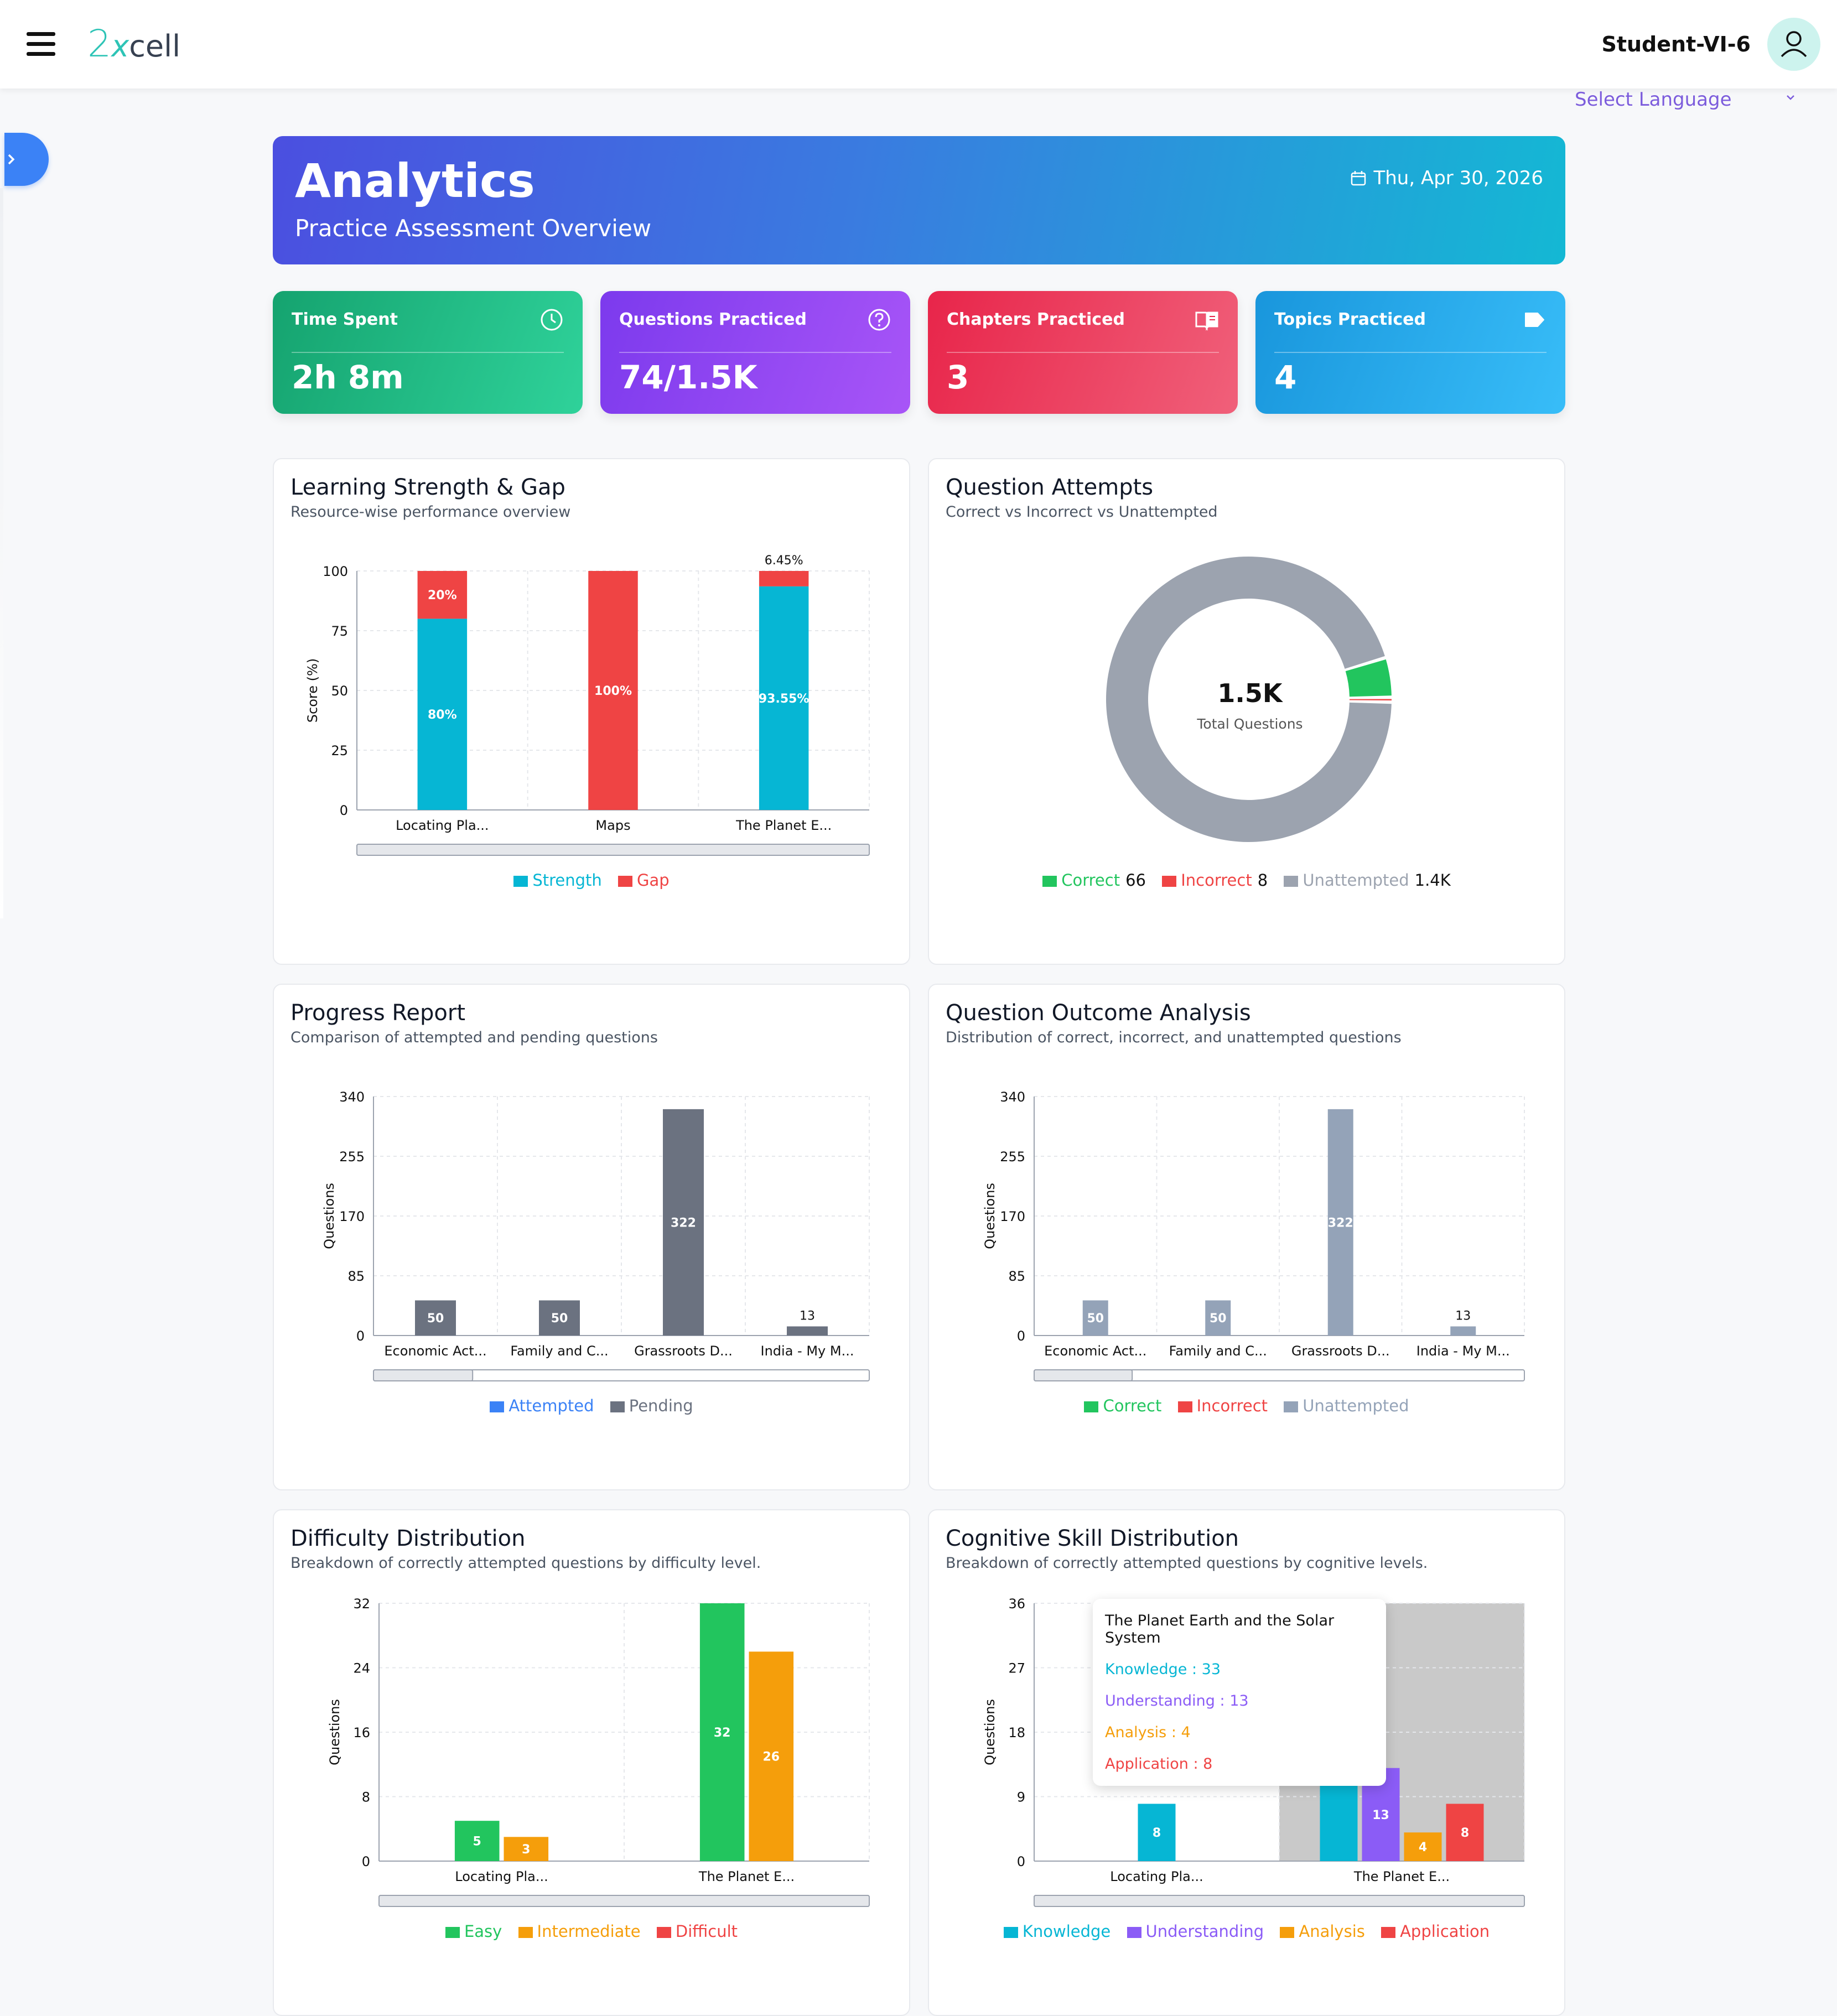 The width and height of the screenshot is (1837, 2016). What do you see at coordinates (1094, 881) in the screenshot?
I see `legend-item-correct: Correct 66` at bounding box center [1094, 881].